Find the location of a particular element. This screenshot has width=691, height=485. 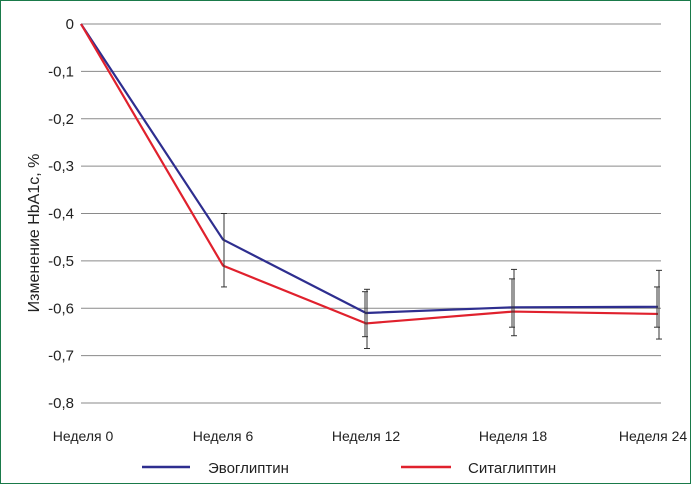

x-tick-label: Неделя 24 is located at coordinates (653, 436).